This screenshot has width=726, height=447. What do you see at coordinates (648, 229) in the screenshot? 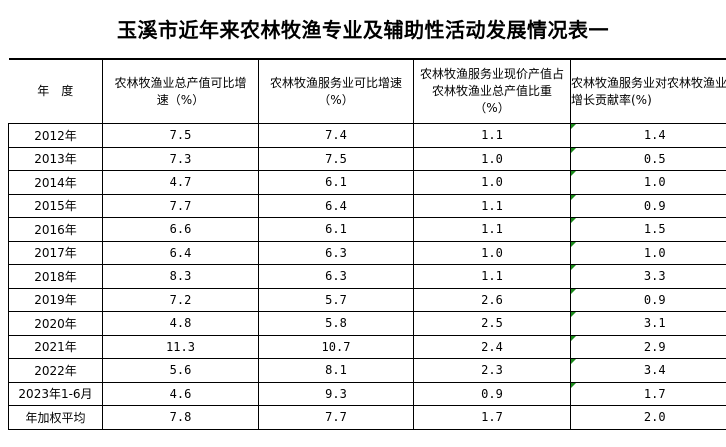
I see `cell-service-contribution: 1.5` at bounding box center [648, 229].